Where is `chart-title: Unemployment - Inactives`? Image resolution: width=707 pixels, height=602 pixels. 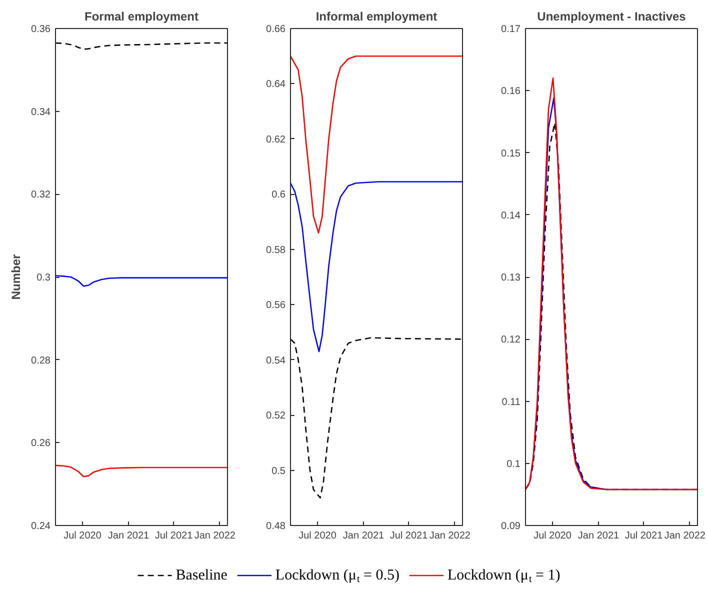 chart-title: Unemployment - Inactives is located at coordinates (611, 17).